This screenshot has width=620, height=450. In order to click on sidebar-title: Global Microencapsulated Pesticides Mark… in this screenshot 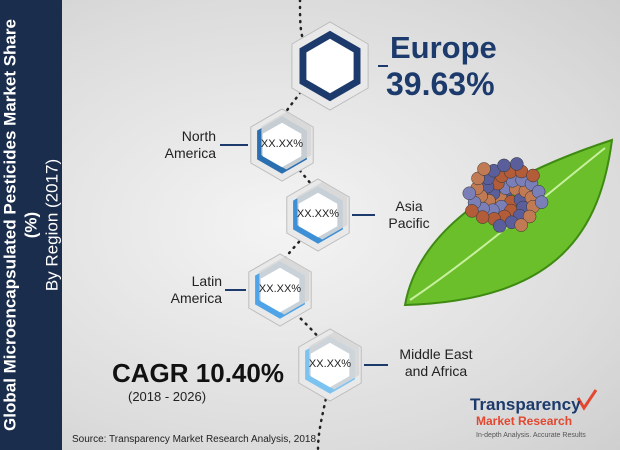, I will do `click(20, 225)`.